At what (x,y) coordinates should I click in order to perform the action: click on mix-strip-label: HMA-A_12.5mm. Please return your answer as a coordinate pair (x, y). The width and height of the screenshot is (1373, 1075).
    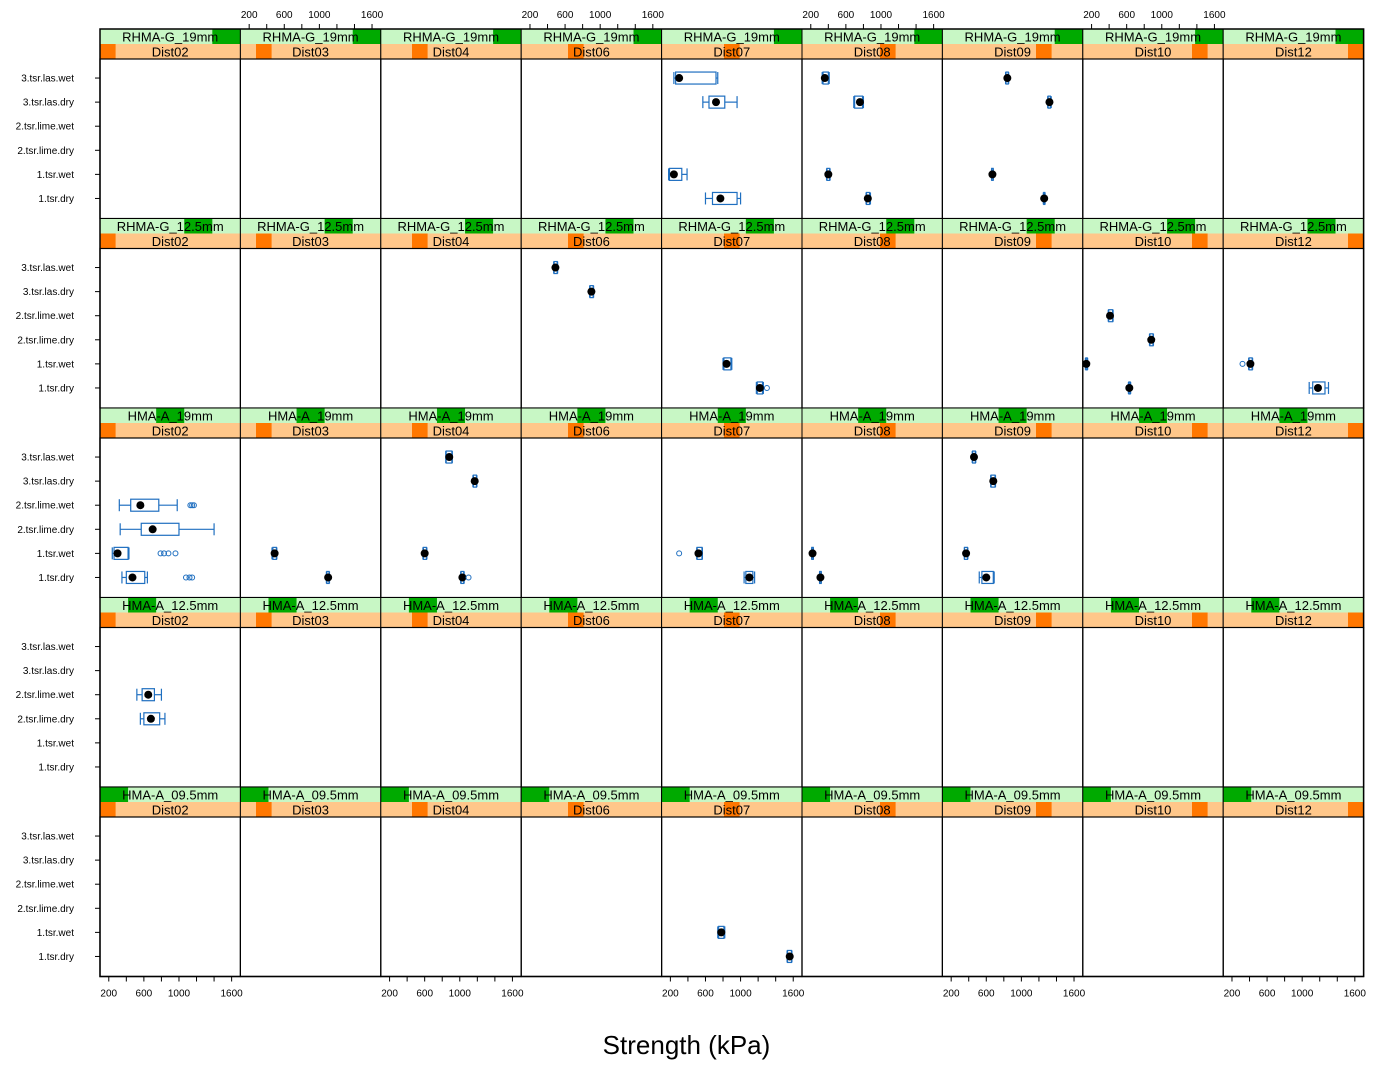
    Looking at the image, I should click on (1293, 605).